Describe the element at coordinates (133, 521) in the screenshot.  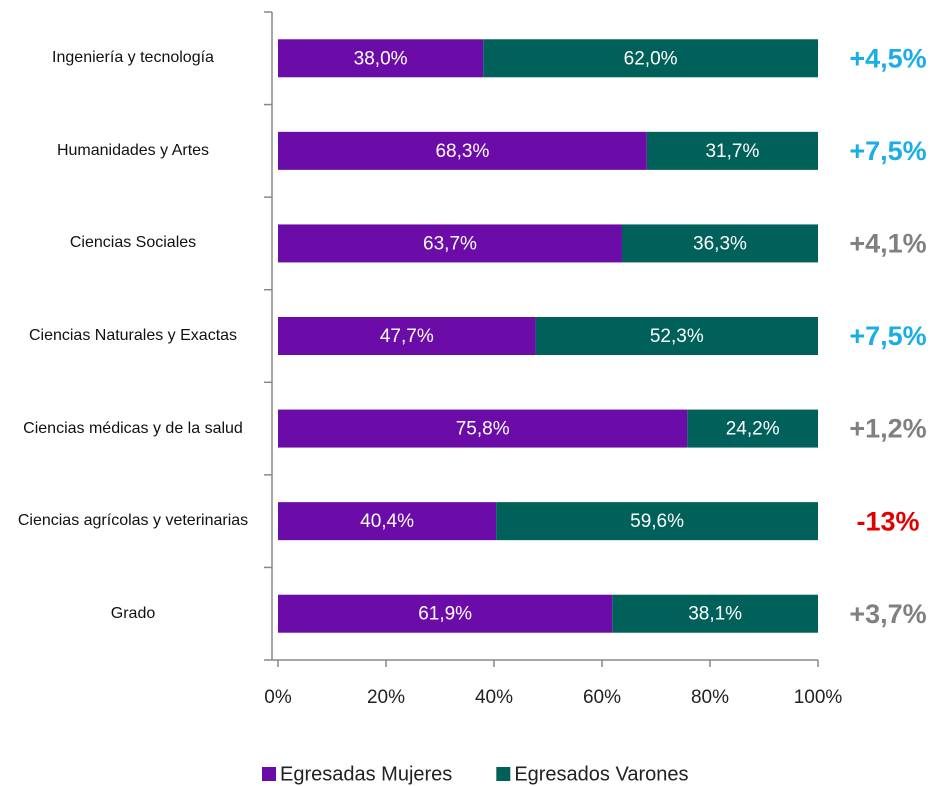
I see `category-label: Ciencias agrícolas y veterinarias` at that location.